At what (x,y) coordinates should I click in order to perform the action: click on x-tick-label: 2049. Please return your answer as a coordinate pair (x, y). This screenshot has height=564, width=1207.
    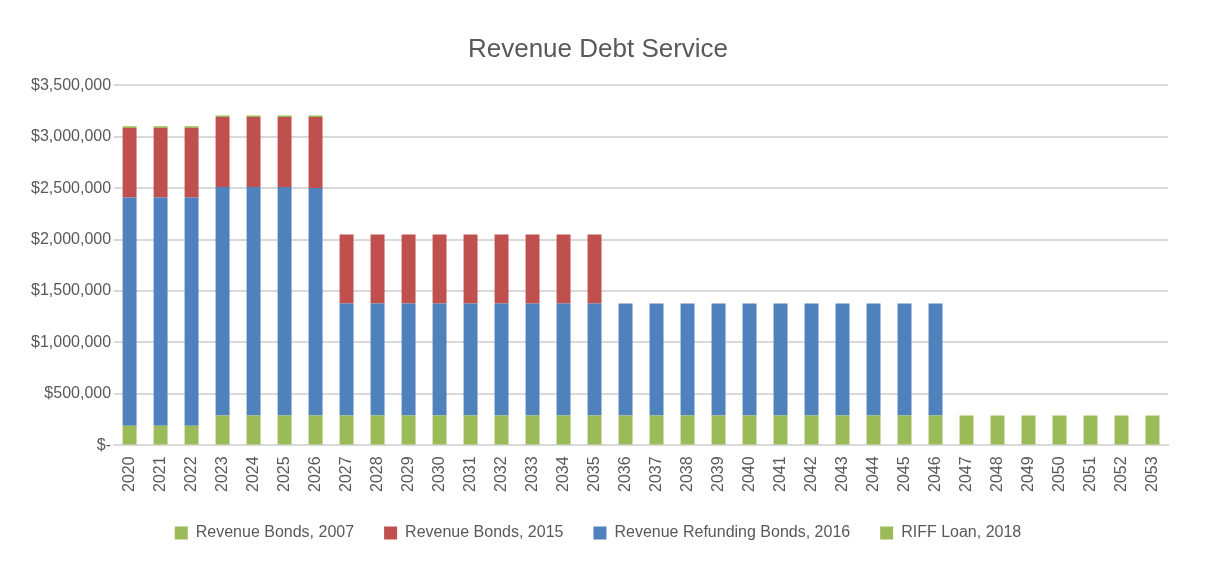
    Looking at the image, I should click on (1027, 474).